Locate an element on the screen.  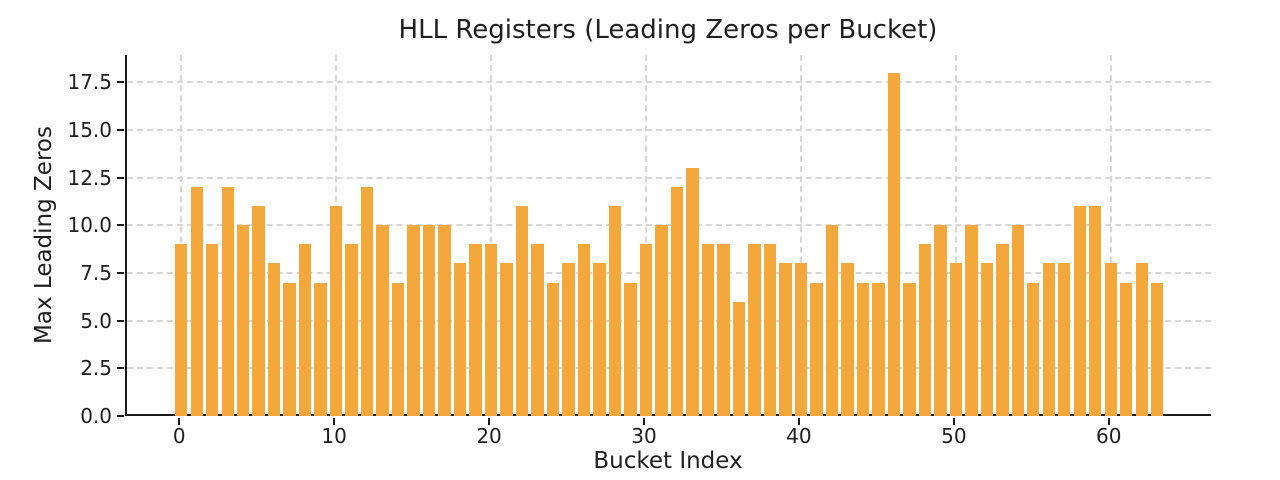
y-axis-label-text: Max Leading Zeros is located at coordinates (44, 235).